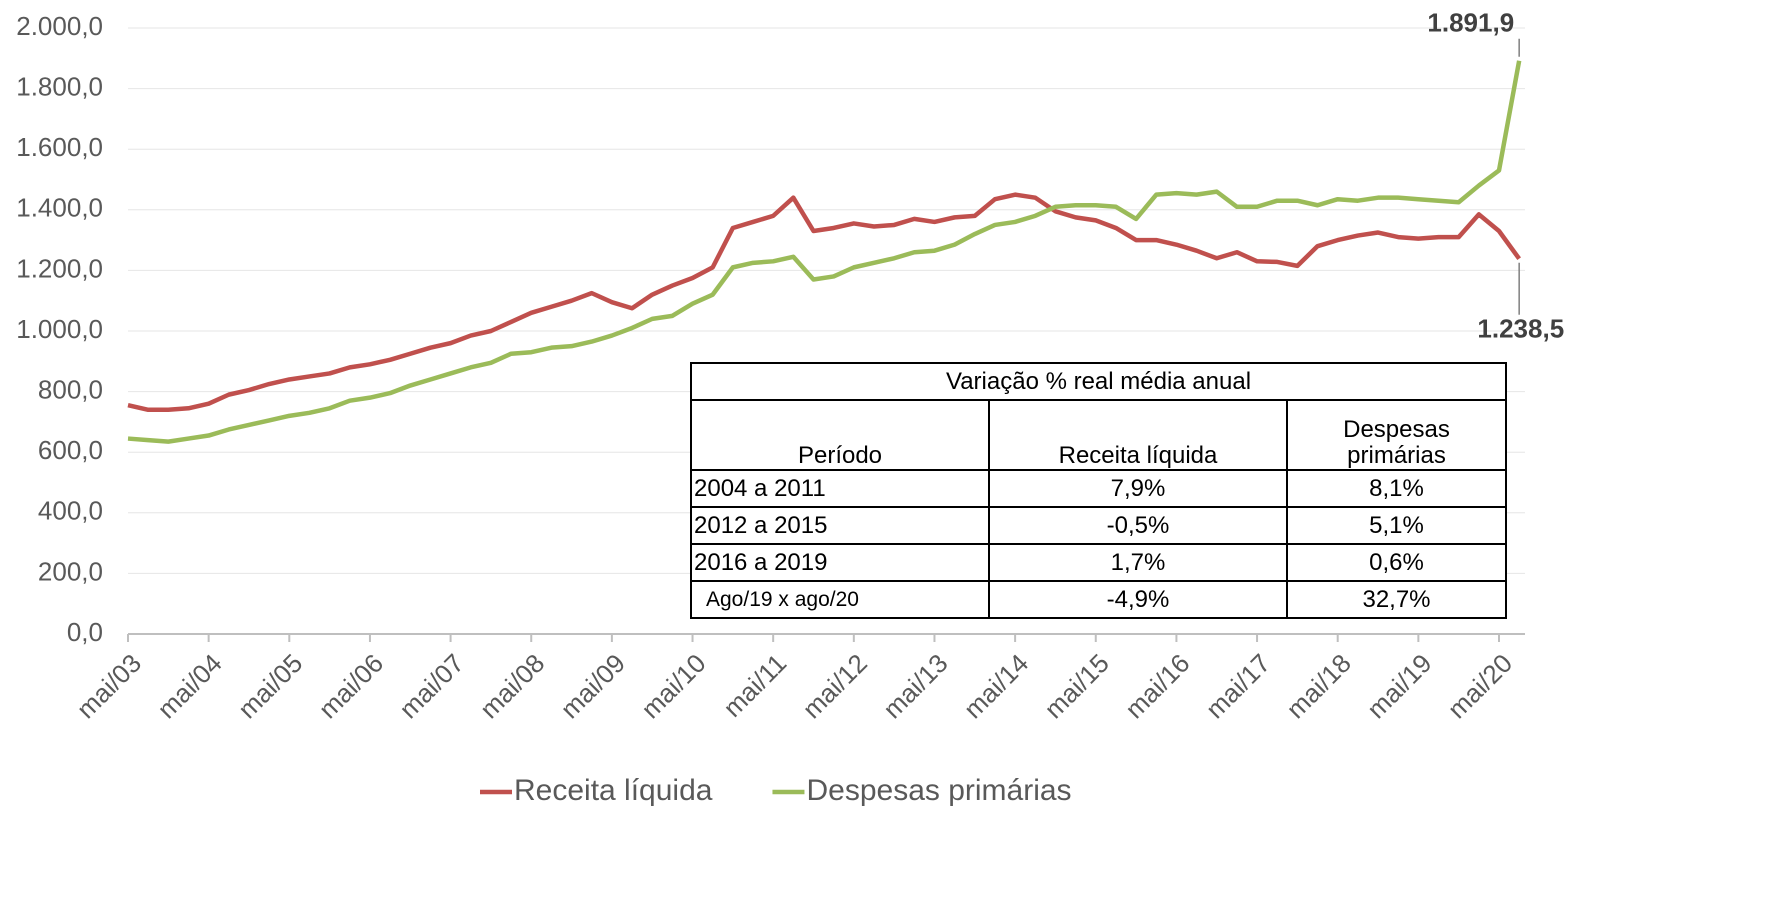 The width and height of the screenshot is (1771, 918). What do you see at coordinates (189, 686) in the screenshot?
I see `x-tick-label: mai/04` at bounding box center [189, 686].